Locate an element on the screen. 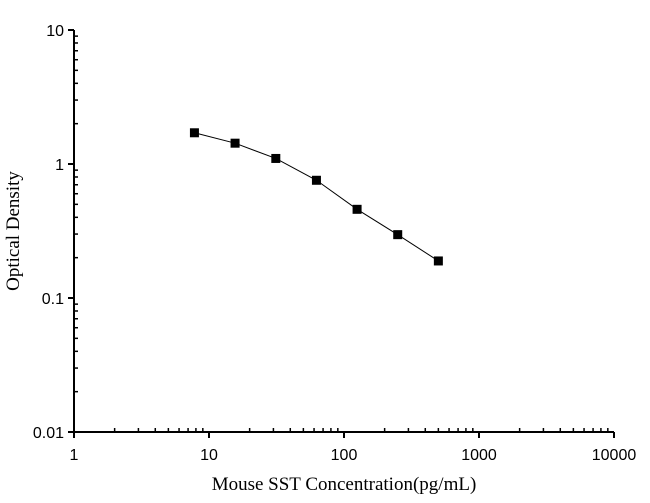  y-tick-label: 10 is located at coordinates (55, 31).